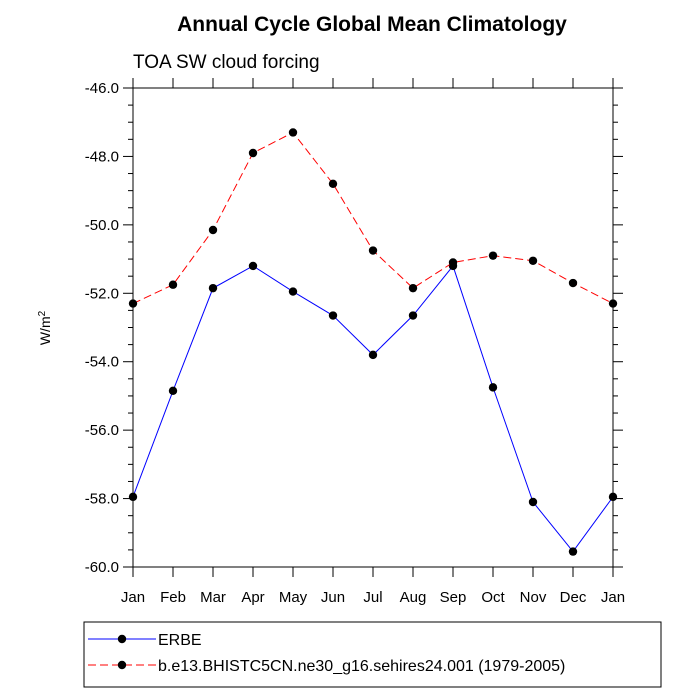 The width and height of the screenshot is (700, 700). What do you see at coordinates (533, 597) in the screenshot?
I see `x-tick-label: Nov` at bounding box center [533, 597].